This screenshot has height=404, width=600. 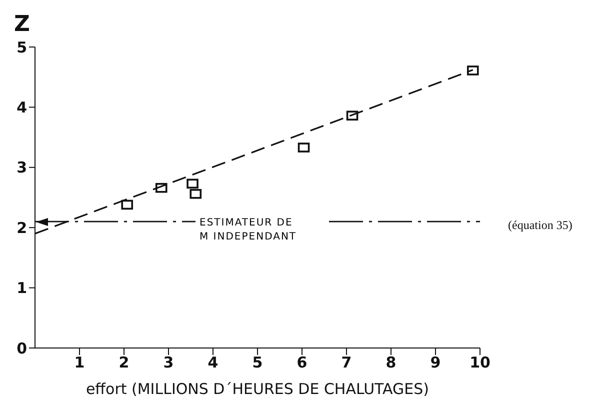 What do you see at coordinates (248, 230) in the screenshot?
I see `ref-line-label: ESTIMATEUR DE M INDEPENDANT` at bounding box center [248, 230].